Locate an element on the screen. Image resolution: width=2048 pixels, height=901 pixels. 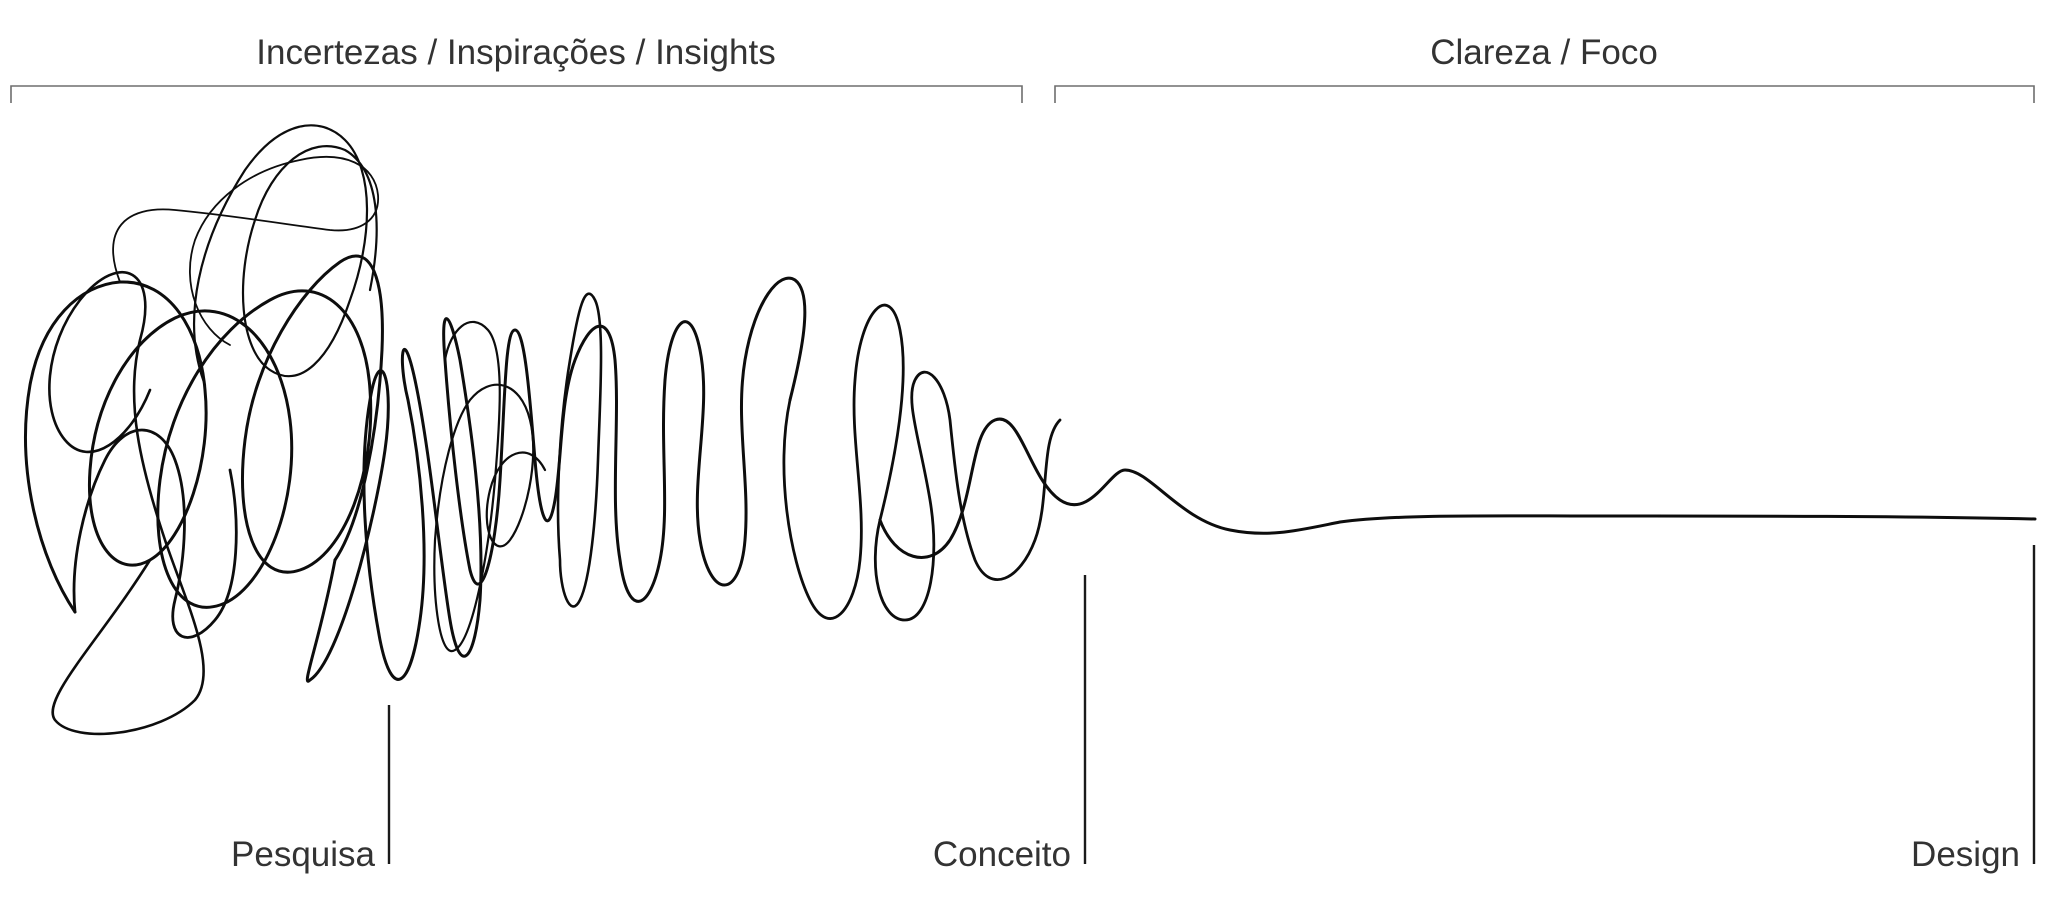
scribble-loops-left is located at coordinates (204, 434).